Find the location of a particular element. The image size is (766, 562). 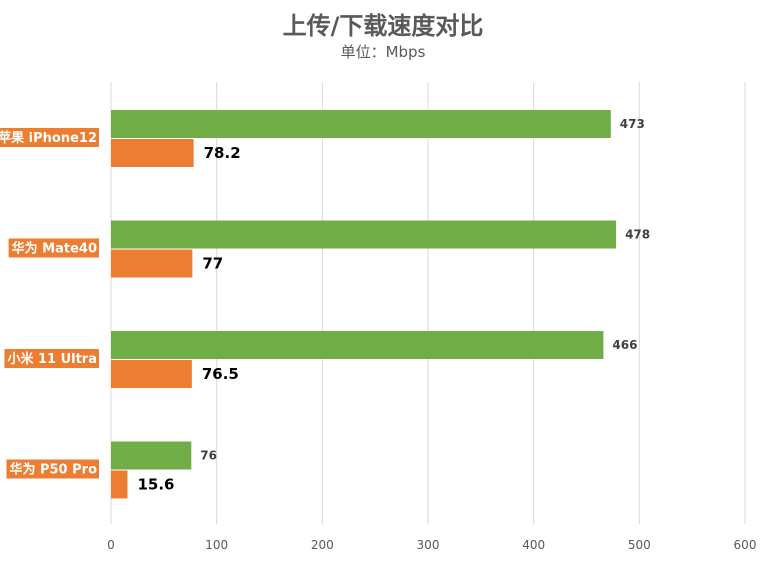

x-tick-label-600: 600 is located at coordinates (745, 545).